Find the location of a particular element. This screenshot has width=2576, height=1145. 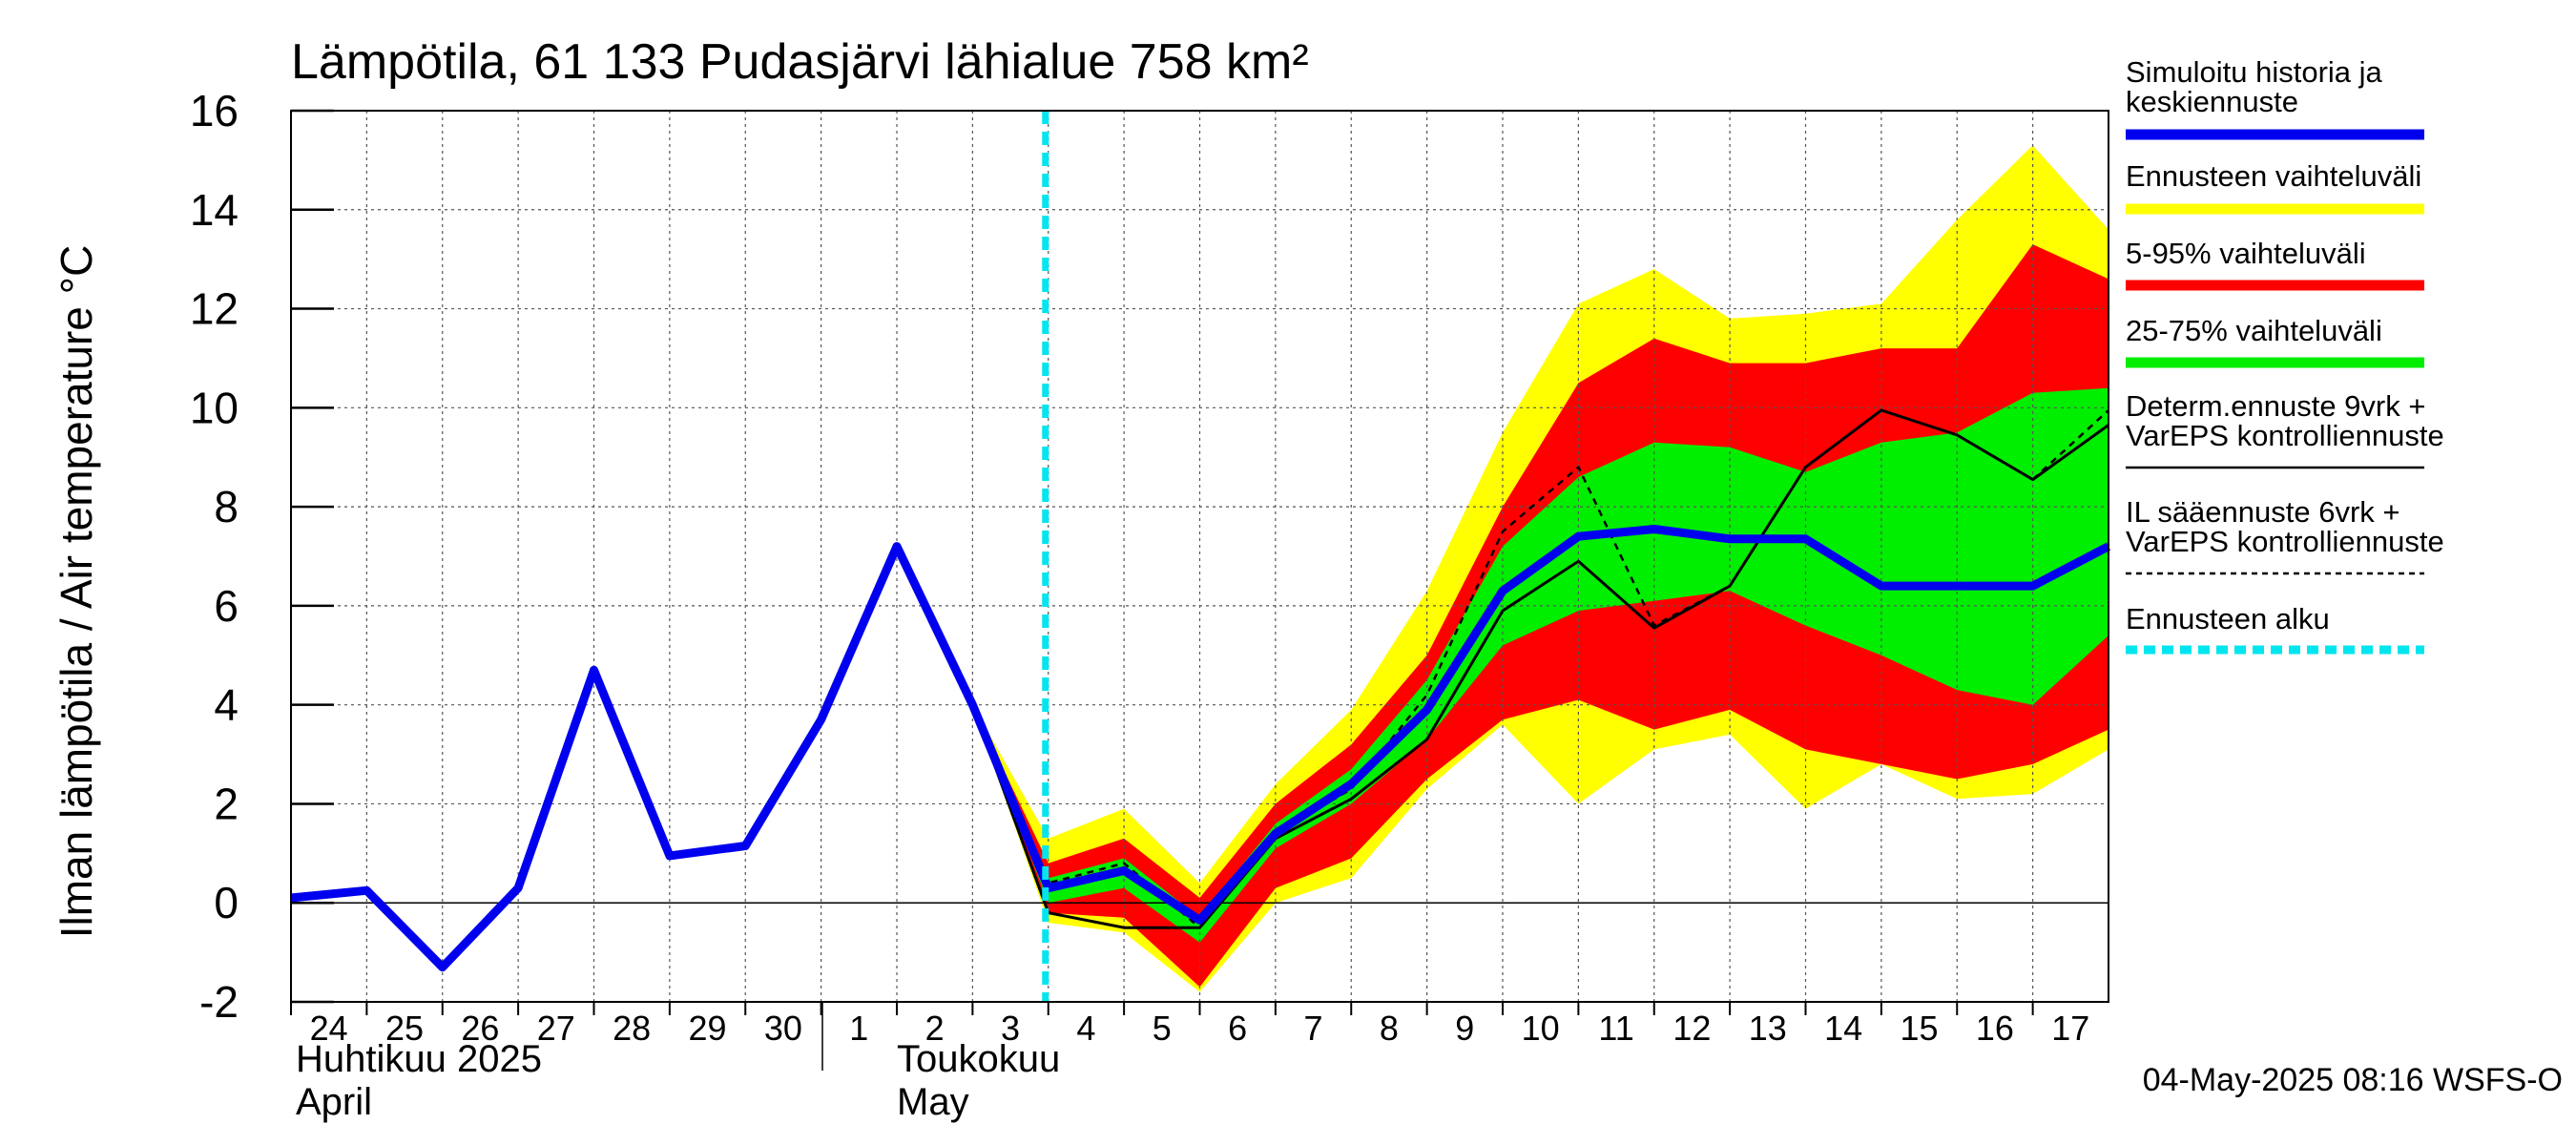

y-tick-label: 8 is located at coordinates (226, 506).